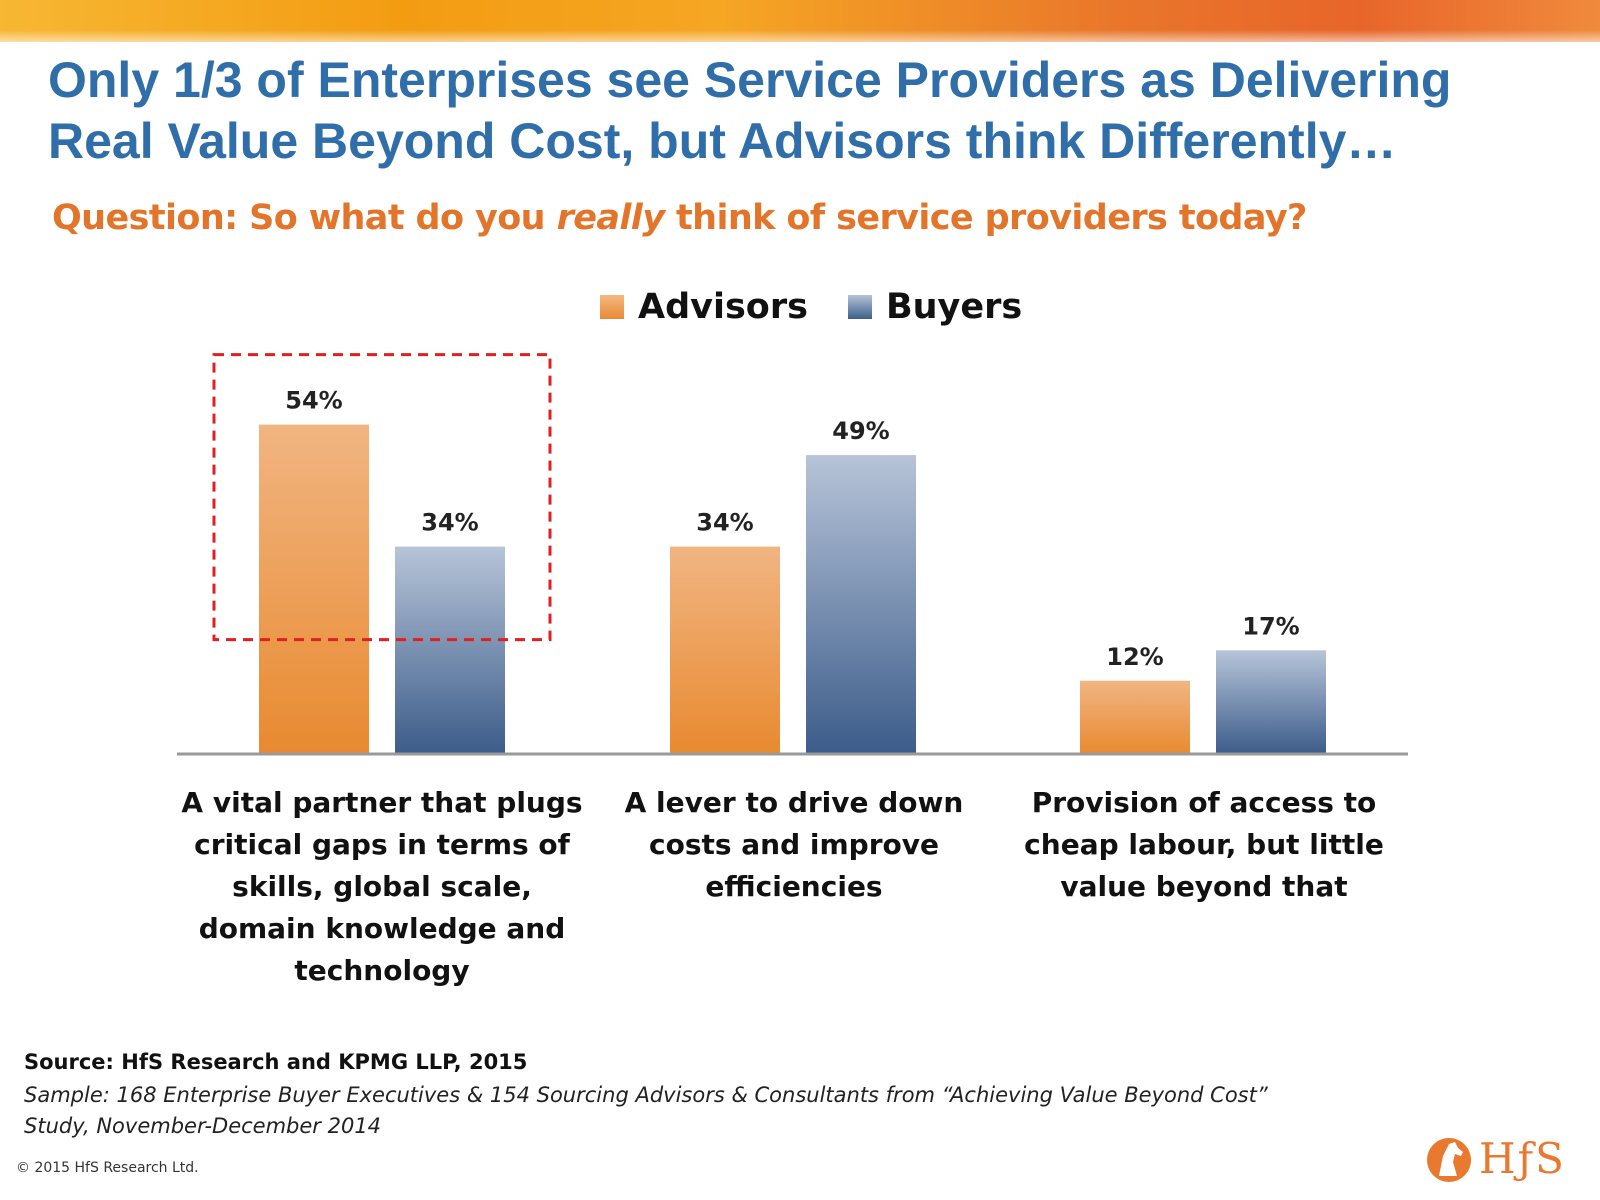 This screenshot has width=1600, height=1200. I want to click on top-banner, so click(800, 21).